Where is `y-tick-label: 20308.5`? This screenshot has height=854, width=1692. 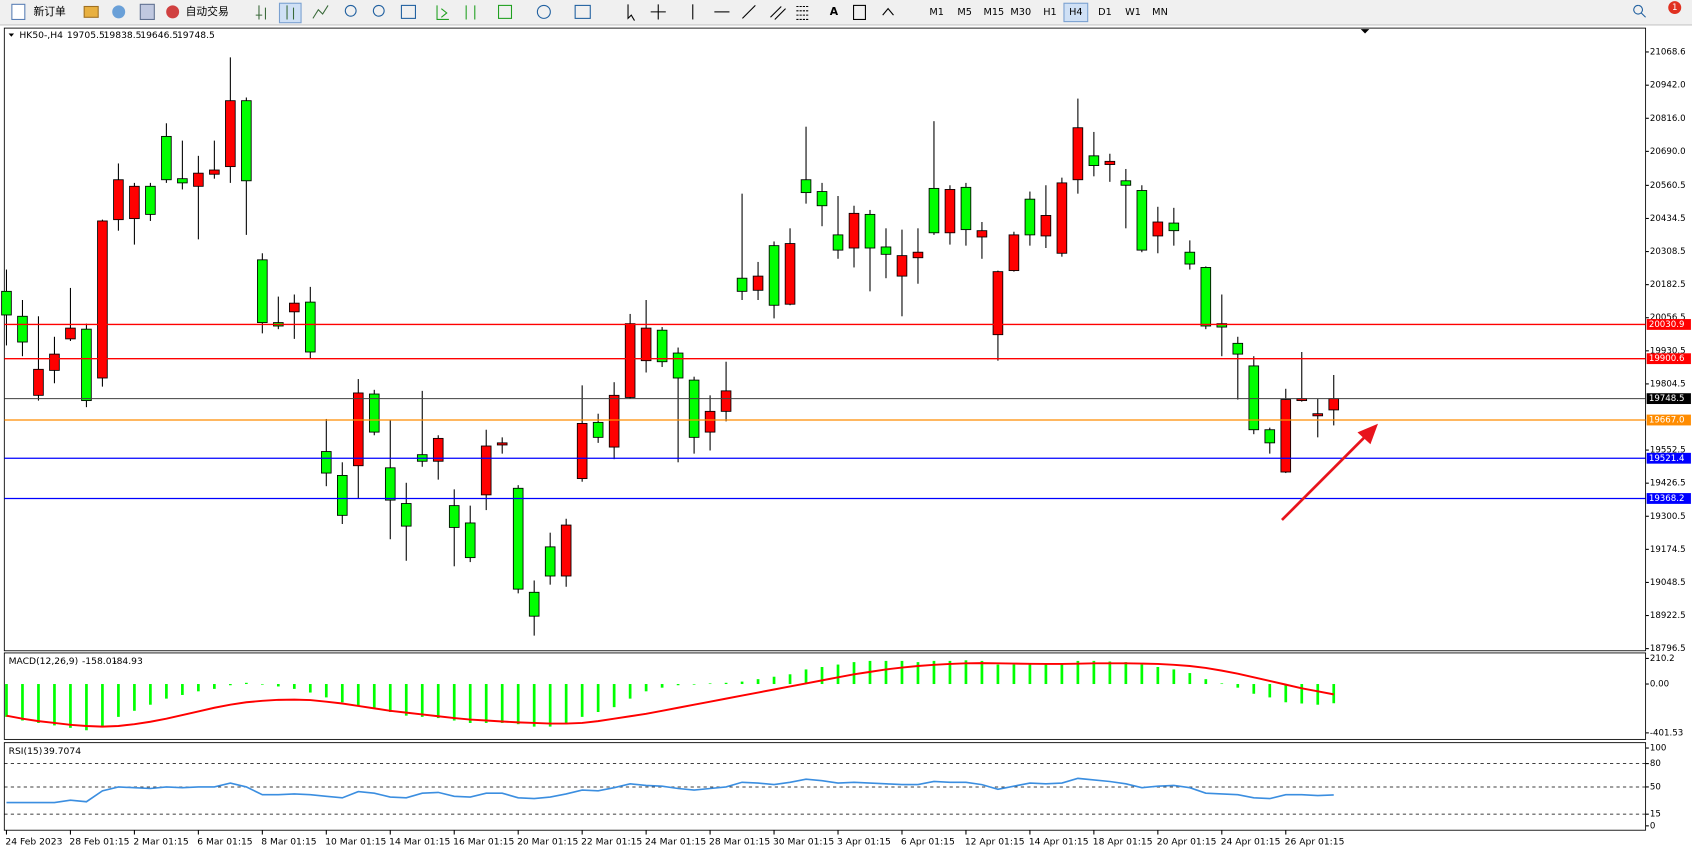 y-tick-label: 20308.5 is located at coordinates (1668, 252).